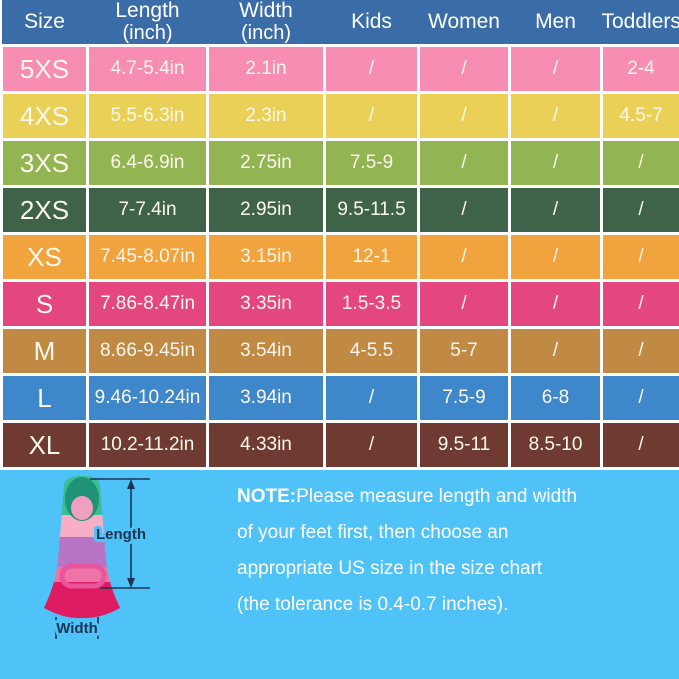  What do you see at coordinates (147, 23) in the screenshot?
I see `col-header-length: Length (inch)` at bounding box center [147, 23].